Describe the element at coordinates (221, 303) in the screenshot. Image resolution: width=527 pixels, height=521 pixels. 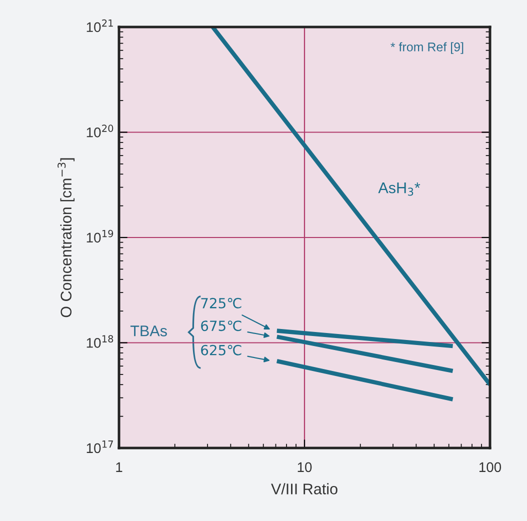
I see `text: 725℃` at that location.